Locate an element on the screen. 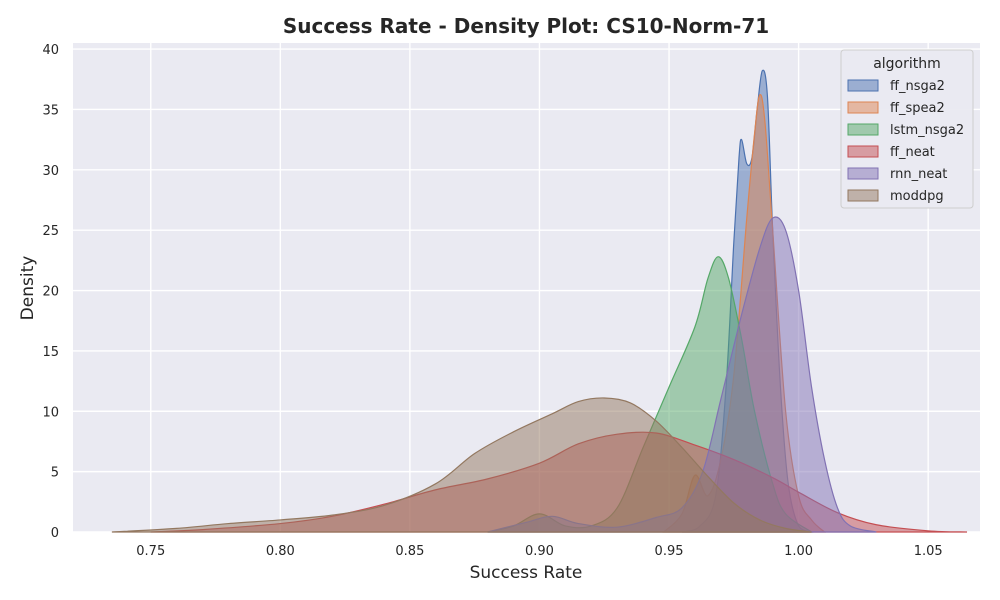  y-tick-label: 35 is located at coordinates (50, 110).